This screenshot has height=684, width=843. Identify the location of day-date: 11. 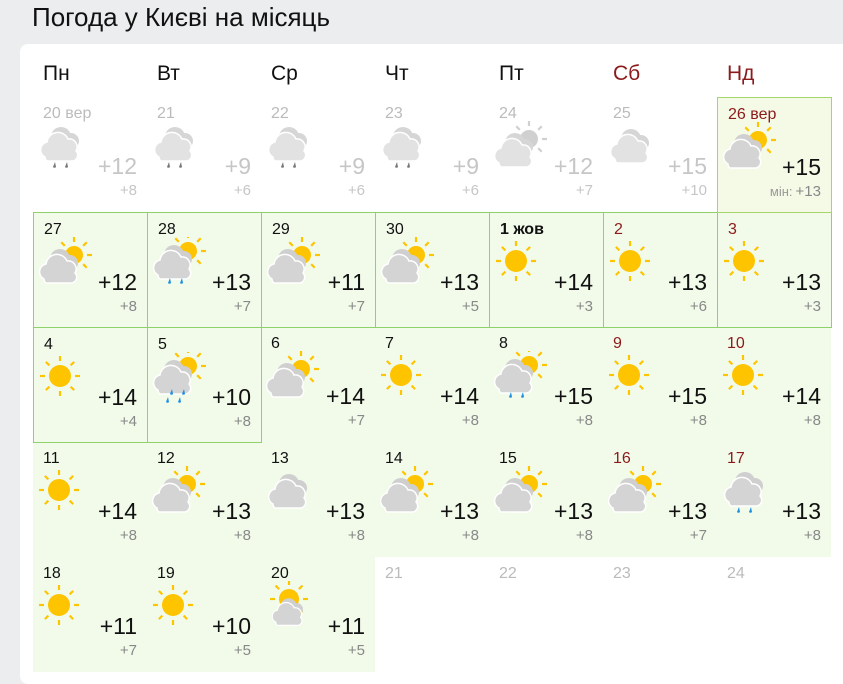
(51, 458).